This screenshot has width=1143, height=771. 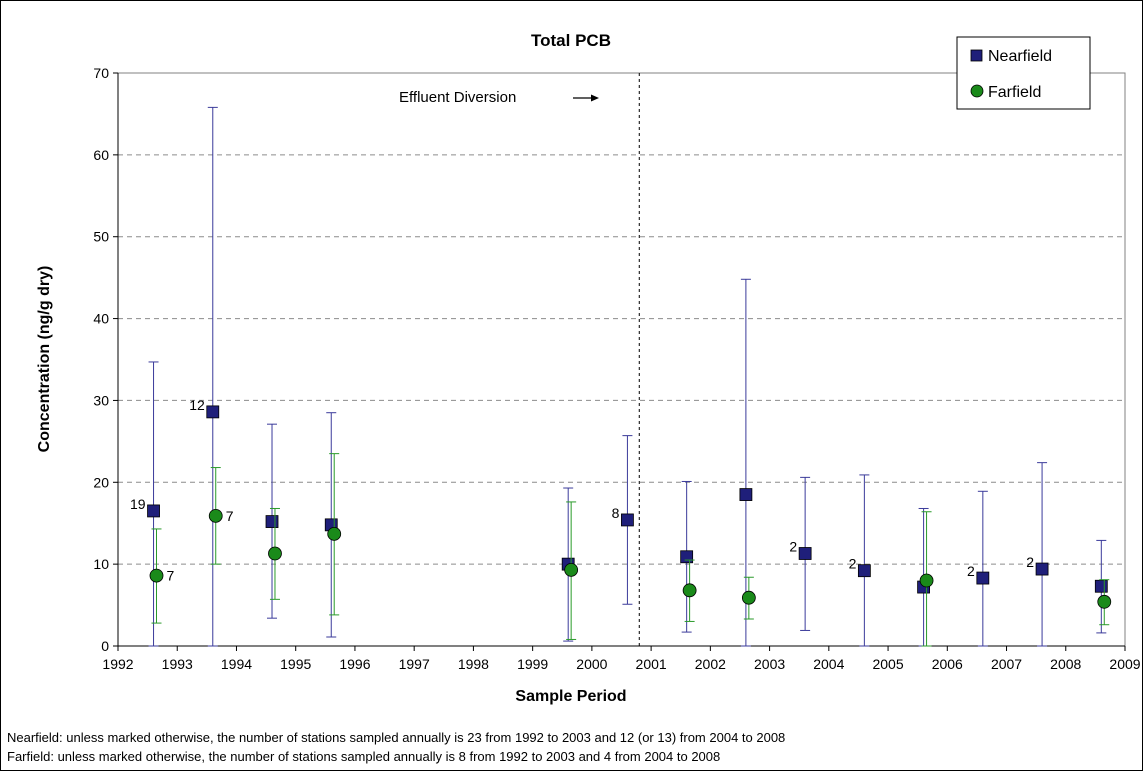 What do you see at coordinates (354, 664) in the screenshot?
I see `x-tick-label: 1996` at bounding box center [354, 664].